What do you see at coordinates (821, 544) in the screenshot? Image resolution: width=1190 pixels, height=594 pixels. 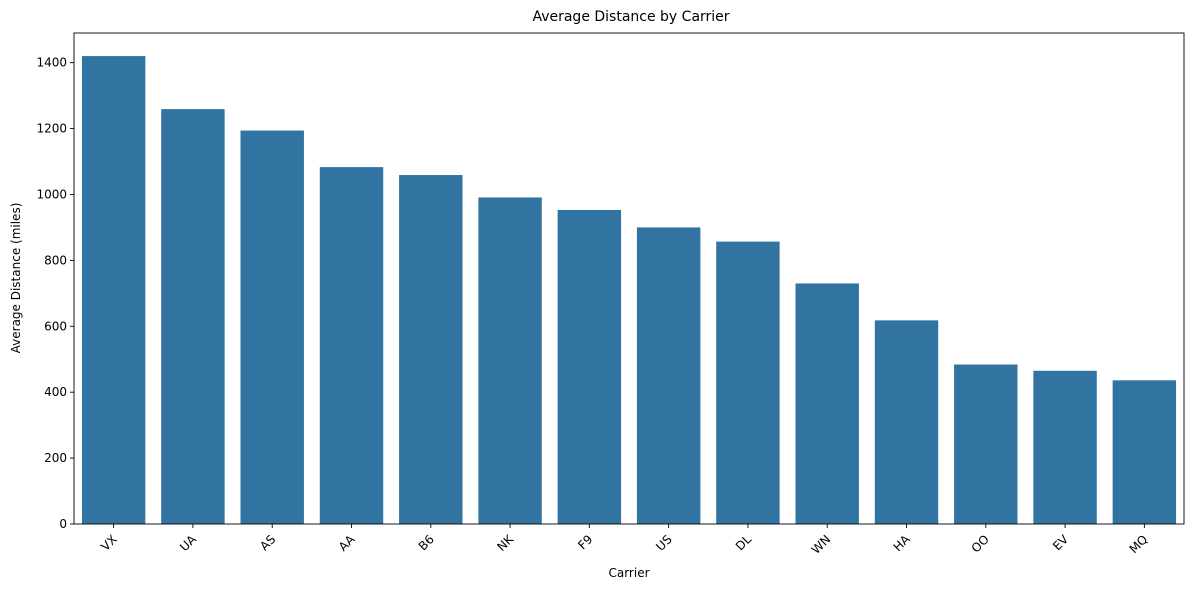 I see `x-tick-label: WN` at bounding box center [821, 544].